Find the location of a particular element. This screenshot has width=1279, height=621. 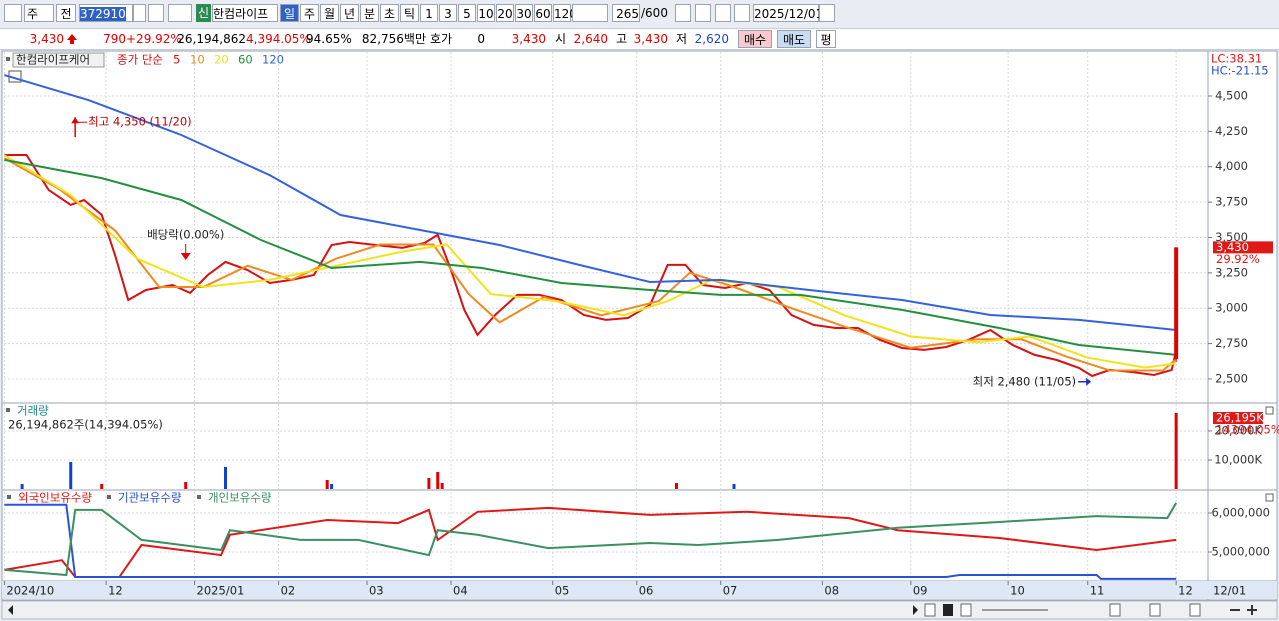

volume-subtitle: 26,194,862주(14,394.05%) is located at coordinates (85, 425).